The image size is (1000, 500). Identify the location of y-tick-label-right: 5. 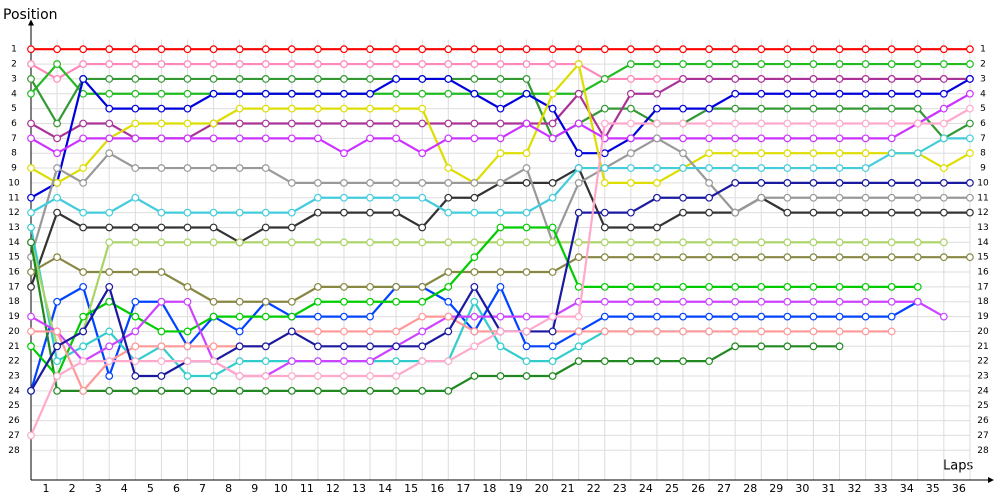
(983, 109).